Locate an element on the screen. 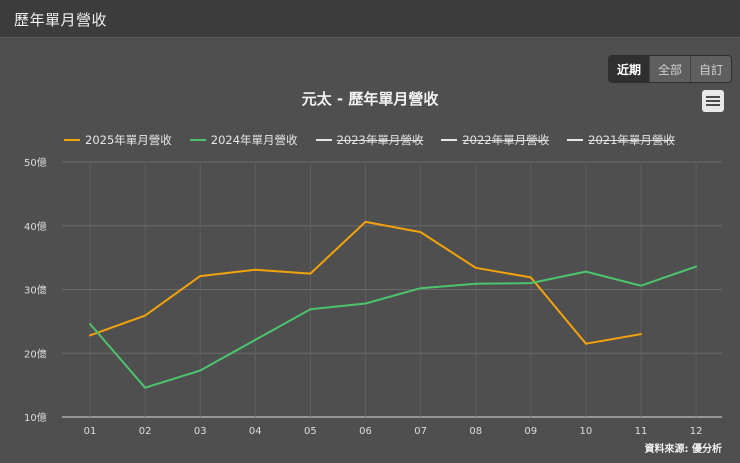 Image resolution: width=740 pixels, height=463 pixels. y-tick-label: 40億 is located at coordinates (35, 226).